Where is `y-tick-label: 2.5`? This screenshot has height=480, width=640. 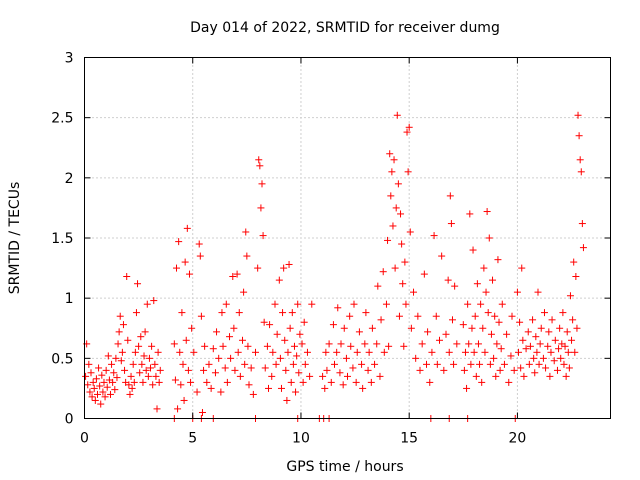 y-tick-label: 2.5 is located at coordinates (62, 119).